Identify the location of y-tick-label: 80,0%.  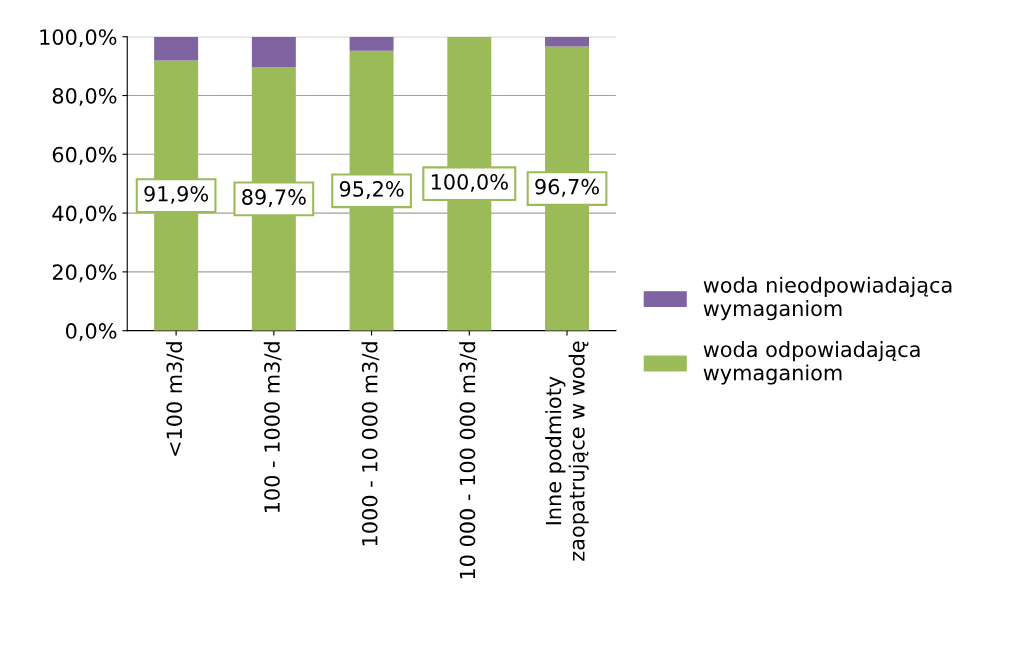
(84, 96).